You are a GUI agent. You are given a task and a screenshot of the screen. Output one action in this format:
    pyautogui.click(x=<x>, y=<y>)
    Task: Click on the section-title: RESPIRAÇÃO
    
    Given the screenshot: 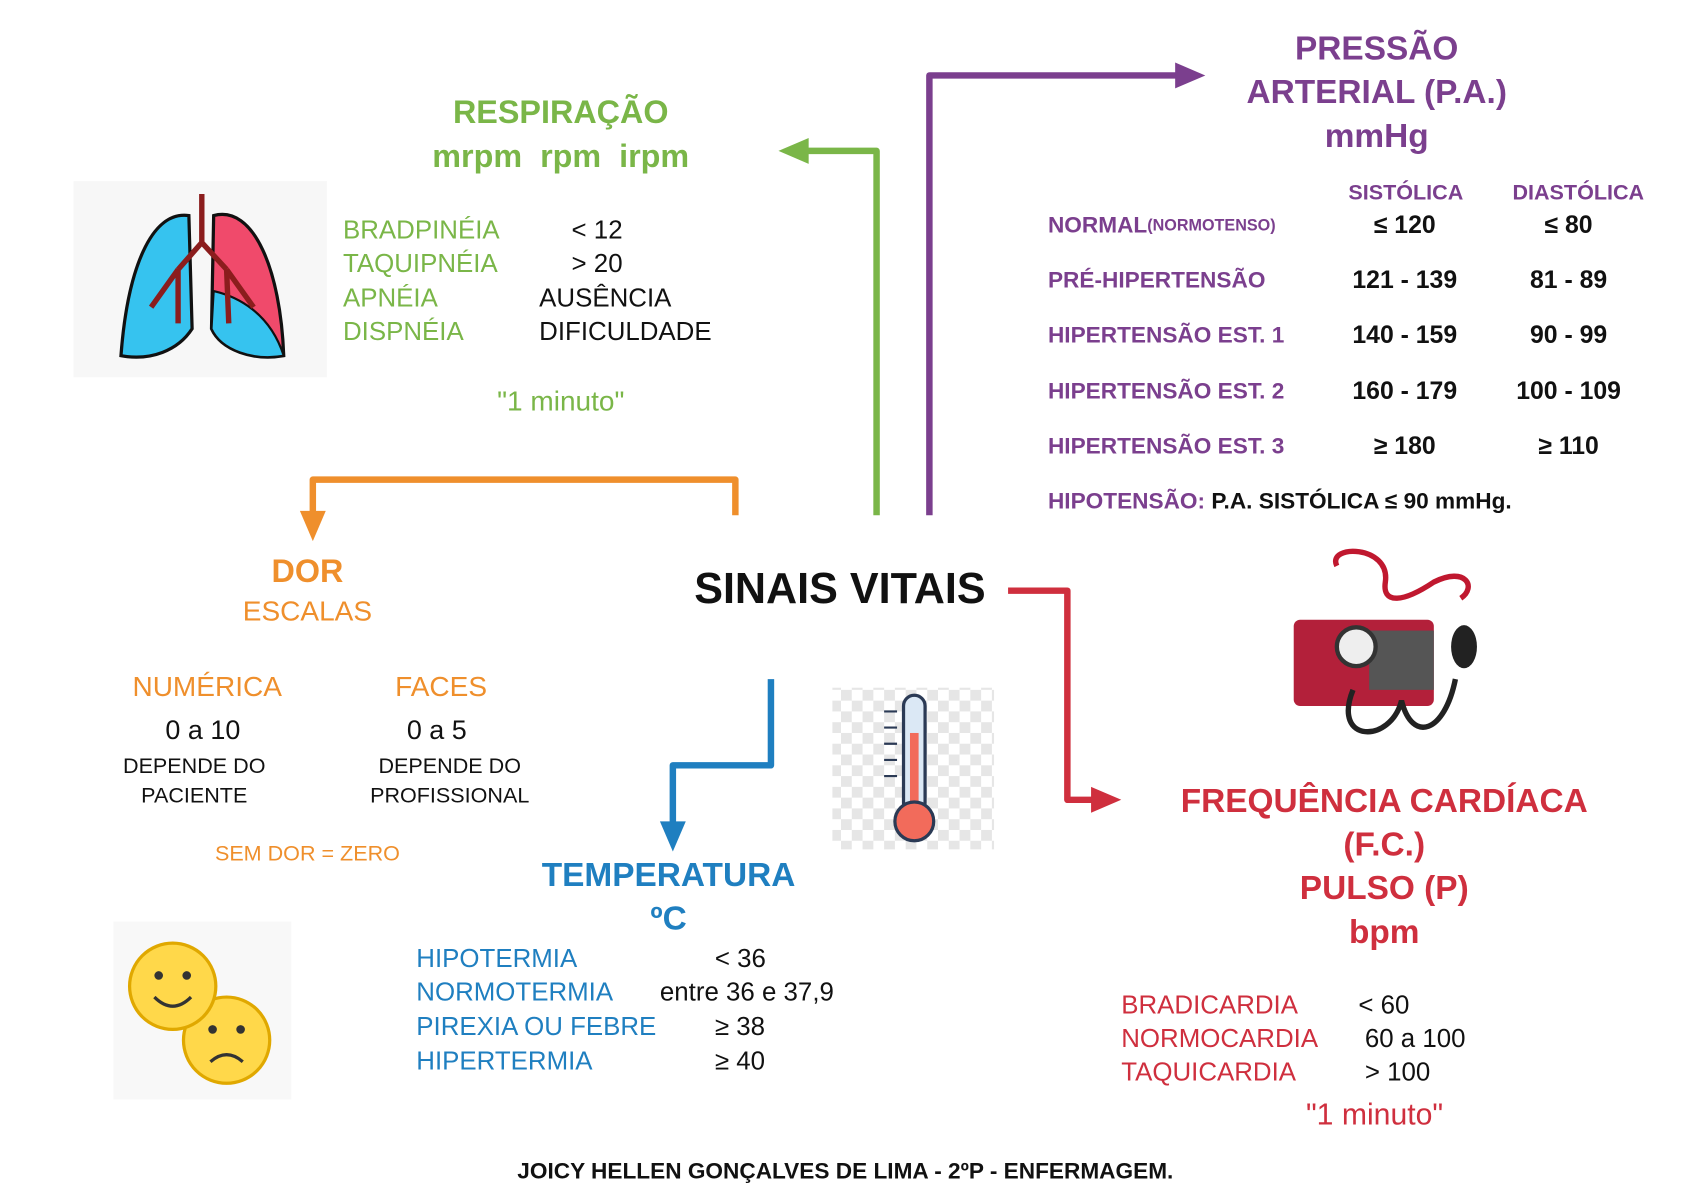 What is the action you would take?
    pyautogui.click(x=561, y=111)
    